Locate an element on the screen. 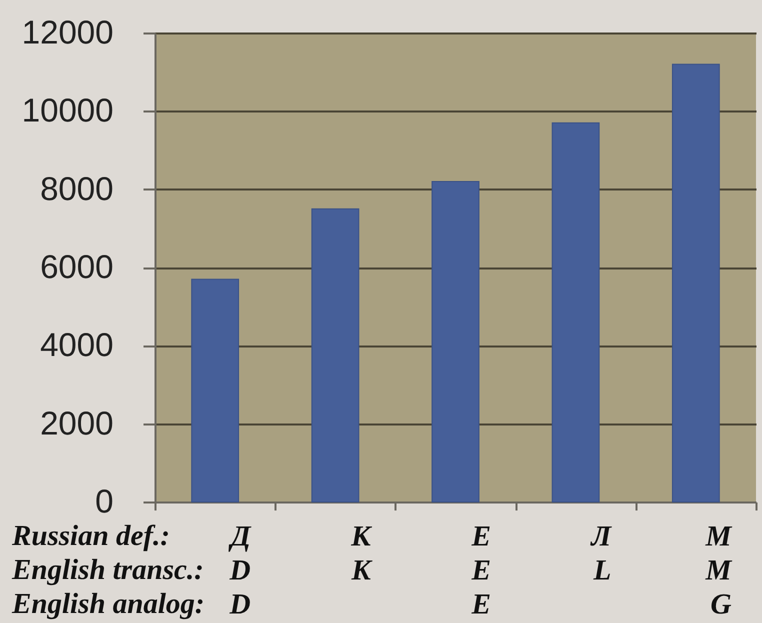  y-tick-label: 4000 is located at coordinates (77, 345).